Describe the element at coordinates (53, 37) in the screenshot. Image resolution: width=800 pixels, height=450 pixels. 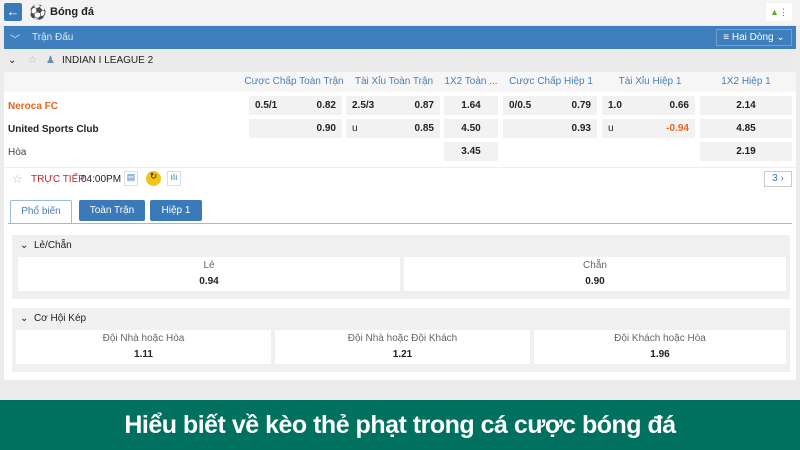
I see `section-label: Trận Đấu` at that location.